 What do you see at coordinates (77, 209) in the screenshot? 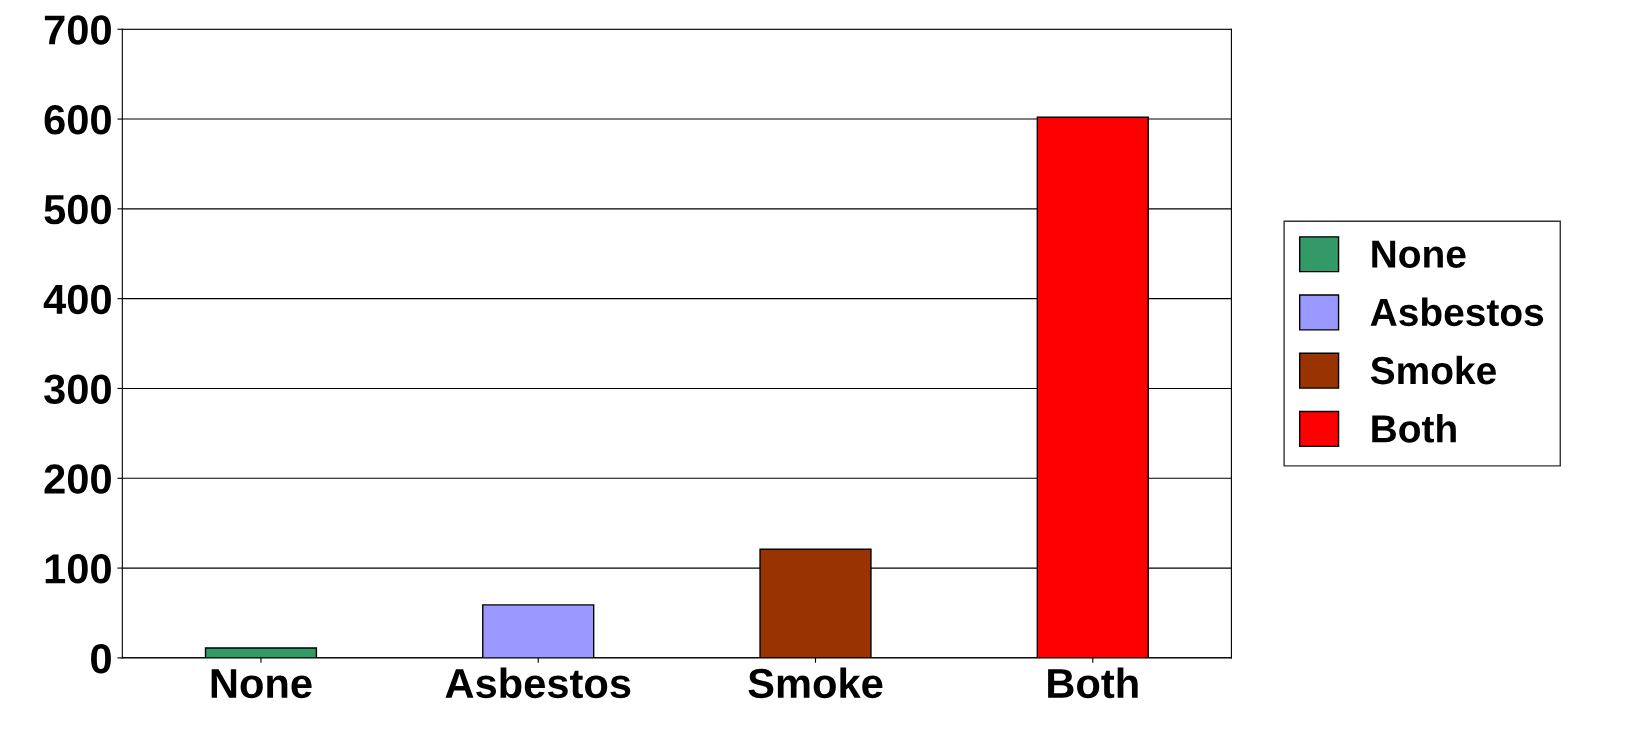
I see `y-tick-label: 500` at bounding box center [77, 209].